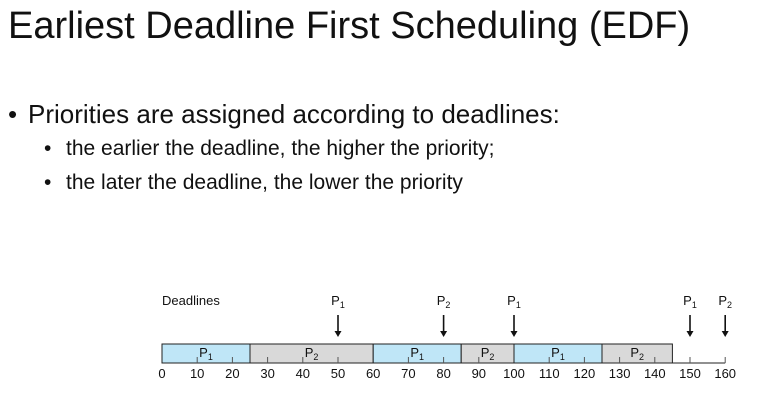 Image resolution: width=758 pixels, height=408 pixels. Describe the element at coordinates (725, 373) in the screenshot. I see `tick-label: 160` at that location.